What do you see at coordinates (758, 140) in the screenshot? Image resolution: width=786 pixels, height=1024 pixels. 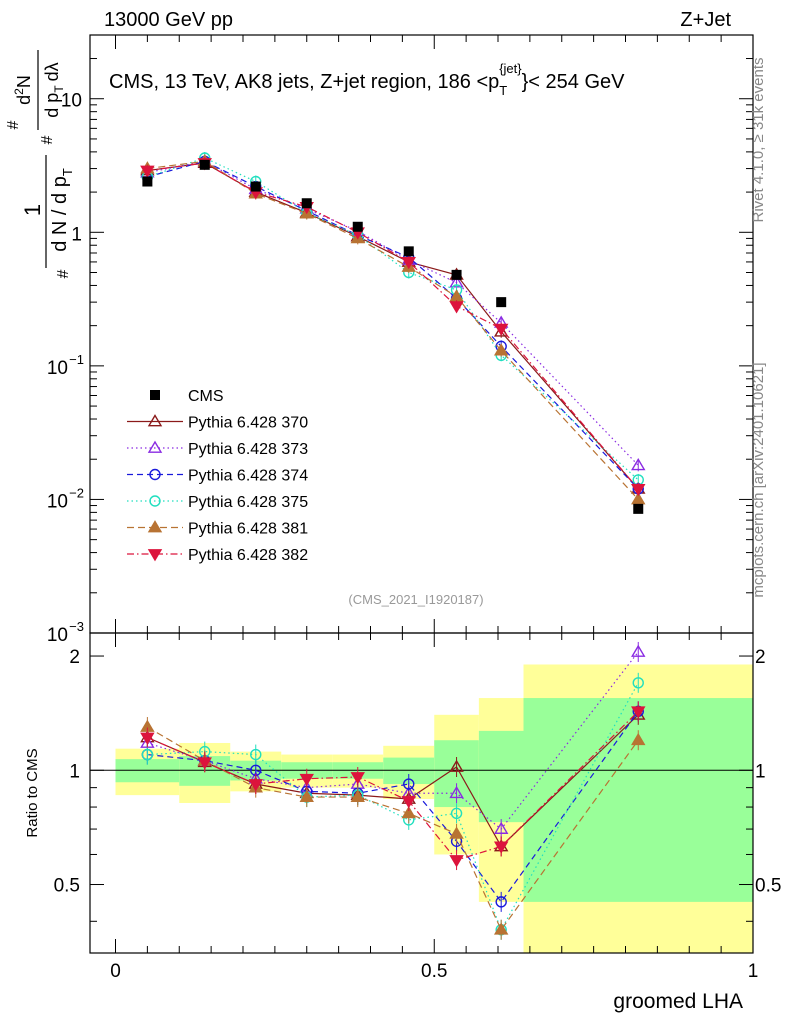 I see `side-text-rivet: Rivet 4.1.0, ≥ 31k events` at bounding box center [758, 140].